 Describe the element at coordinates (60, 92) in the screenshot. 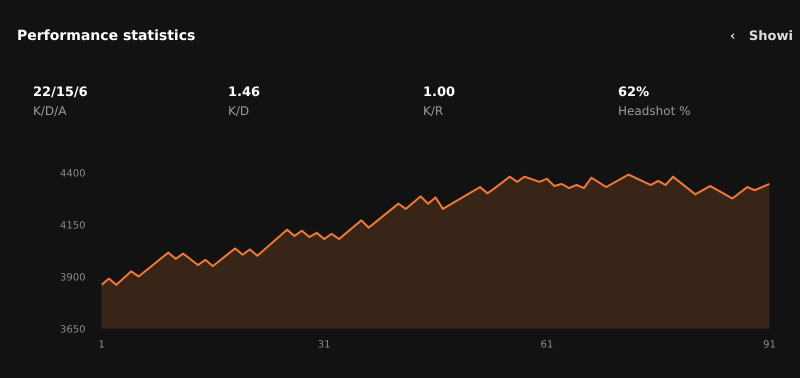

I see `text: 22/15/6` at that location.